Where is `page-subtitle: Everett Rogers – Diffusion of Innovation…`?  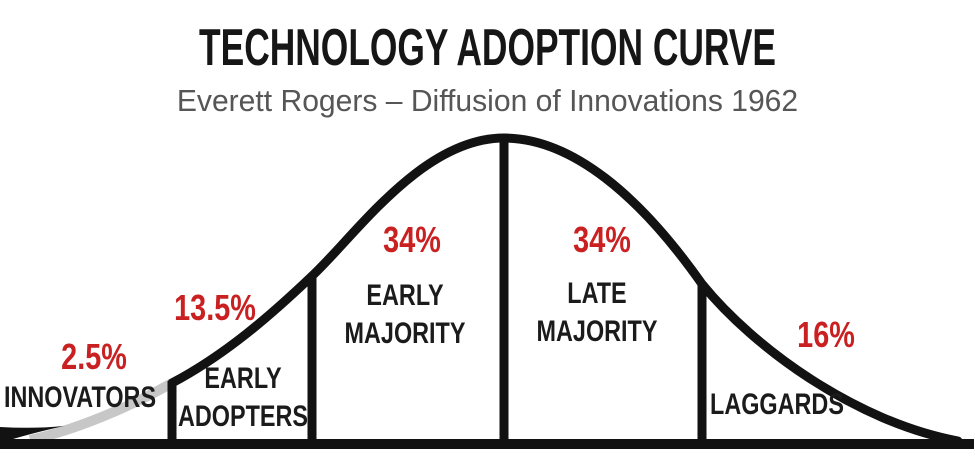
page-subtitle: Everett Rogers – Diffusion of Innovation… is located at coordinates (487, 100).